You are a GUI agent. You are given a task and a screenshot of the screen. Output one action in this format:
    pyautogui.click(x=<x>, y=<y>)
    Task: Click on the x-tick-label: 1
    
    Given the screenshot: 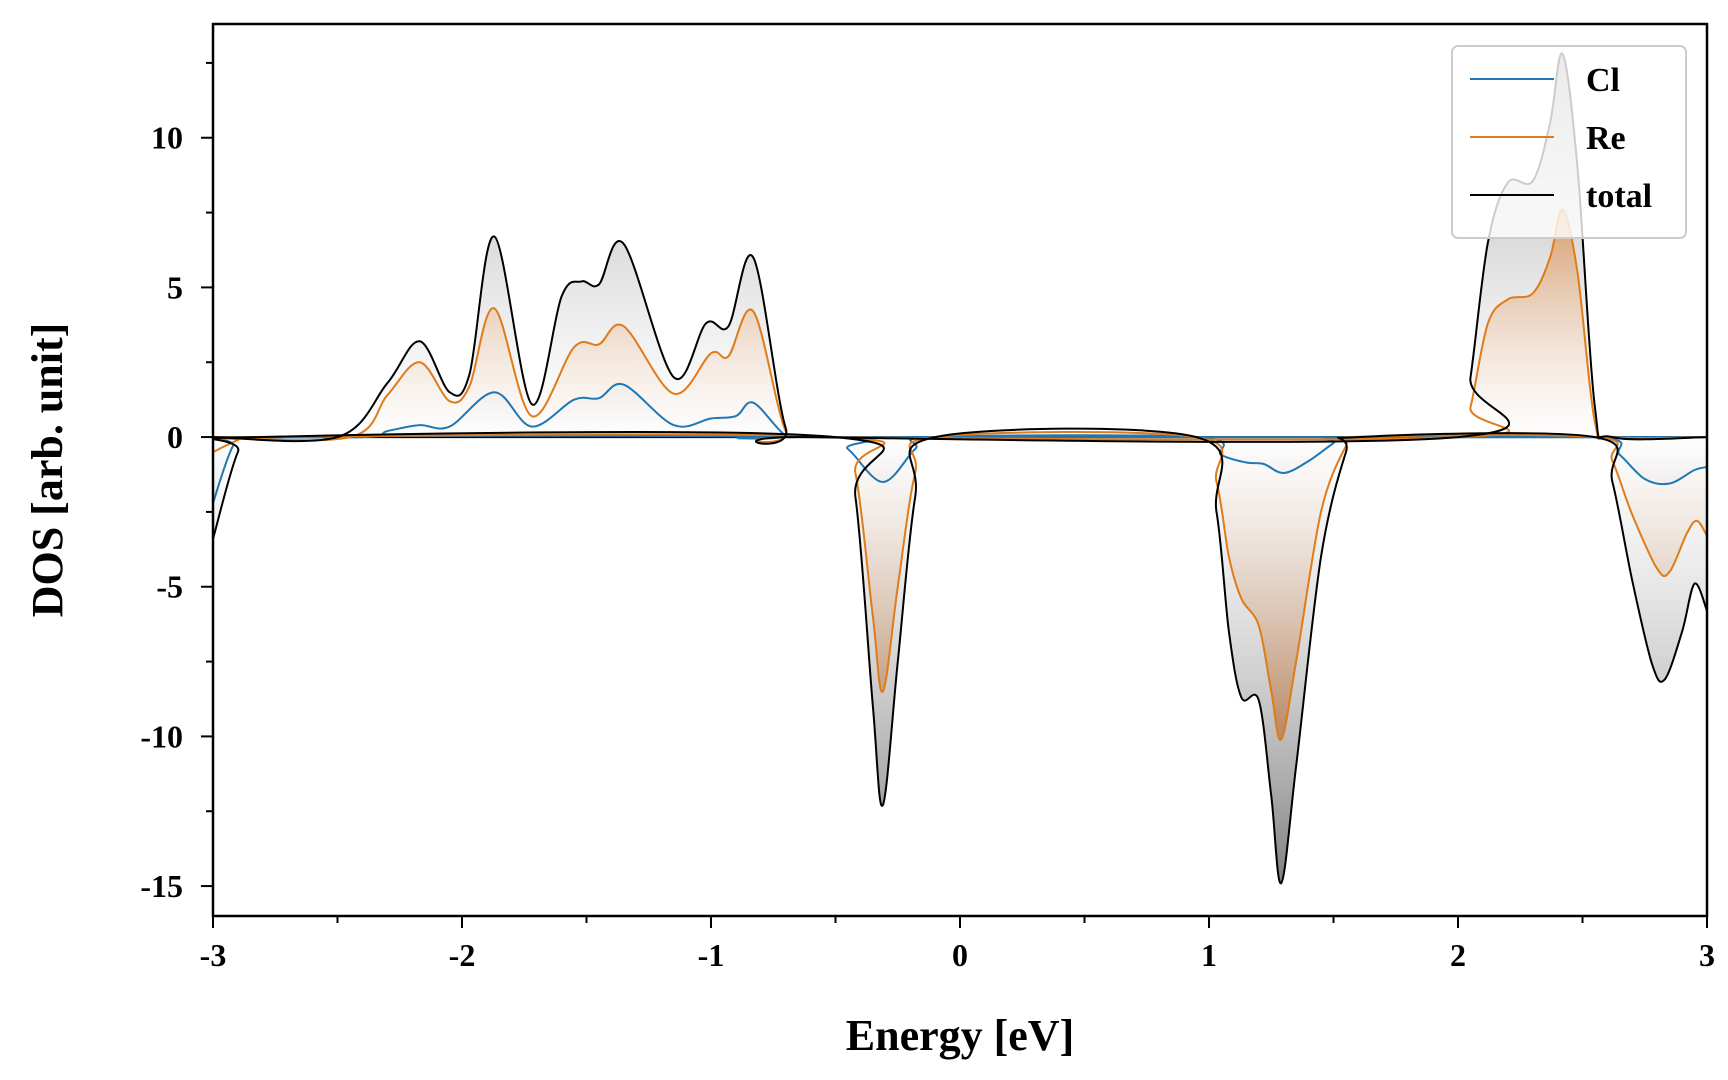 What is the action you would take?
    pyautogui.click(x=1209, y=955)
    